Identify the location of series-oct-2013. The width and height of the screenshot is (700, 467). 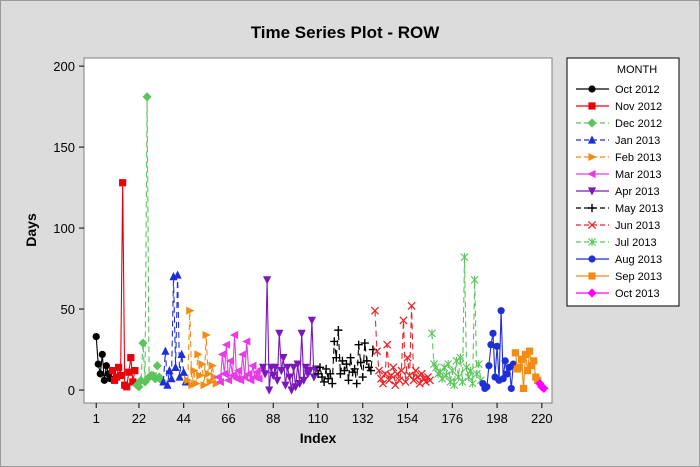
(542, 386).